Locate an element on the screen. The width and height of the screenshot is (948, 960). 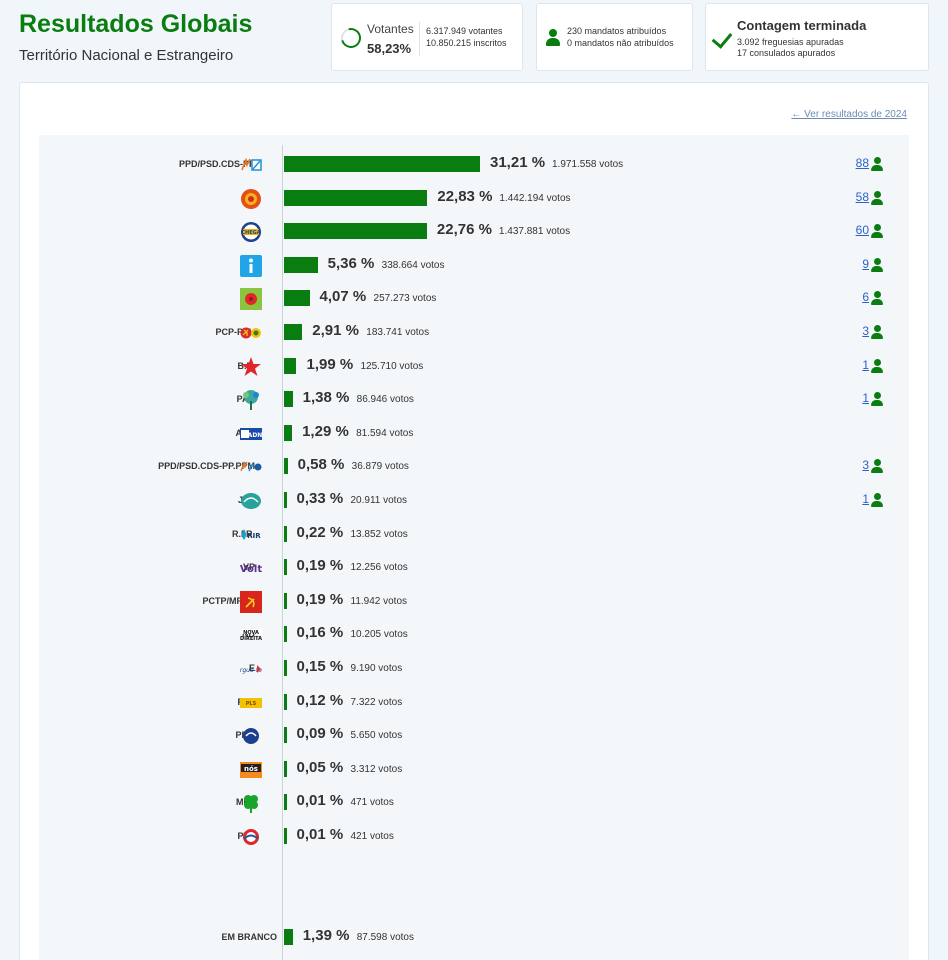
progress-ring-icon is located at coordinates (351, 38).